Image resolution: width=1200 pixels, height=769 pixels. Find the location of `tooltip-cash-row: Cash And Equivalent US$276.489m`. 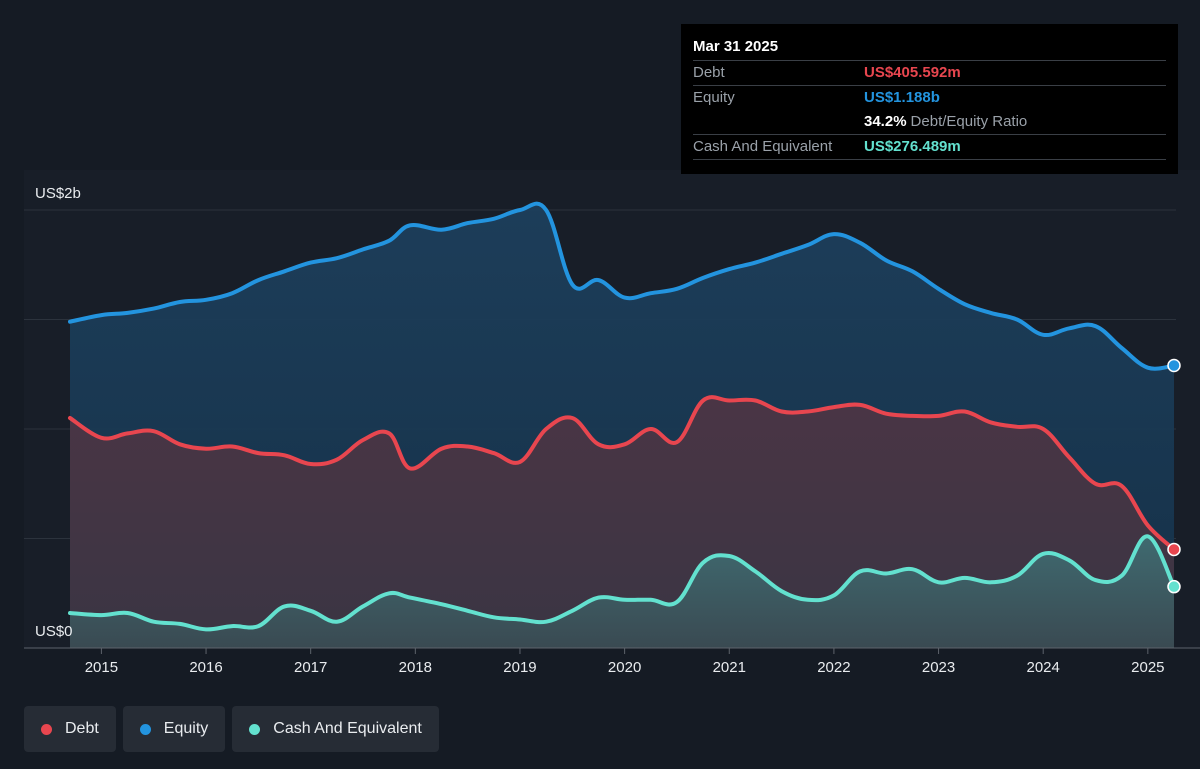

tooltip-cash-row: Cash And Equivalent US$276.489m is located at coordinates (929, 147).